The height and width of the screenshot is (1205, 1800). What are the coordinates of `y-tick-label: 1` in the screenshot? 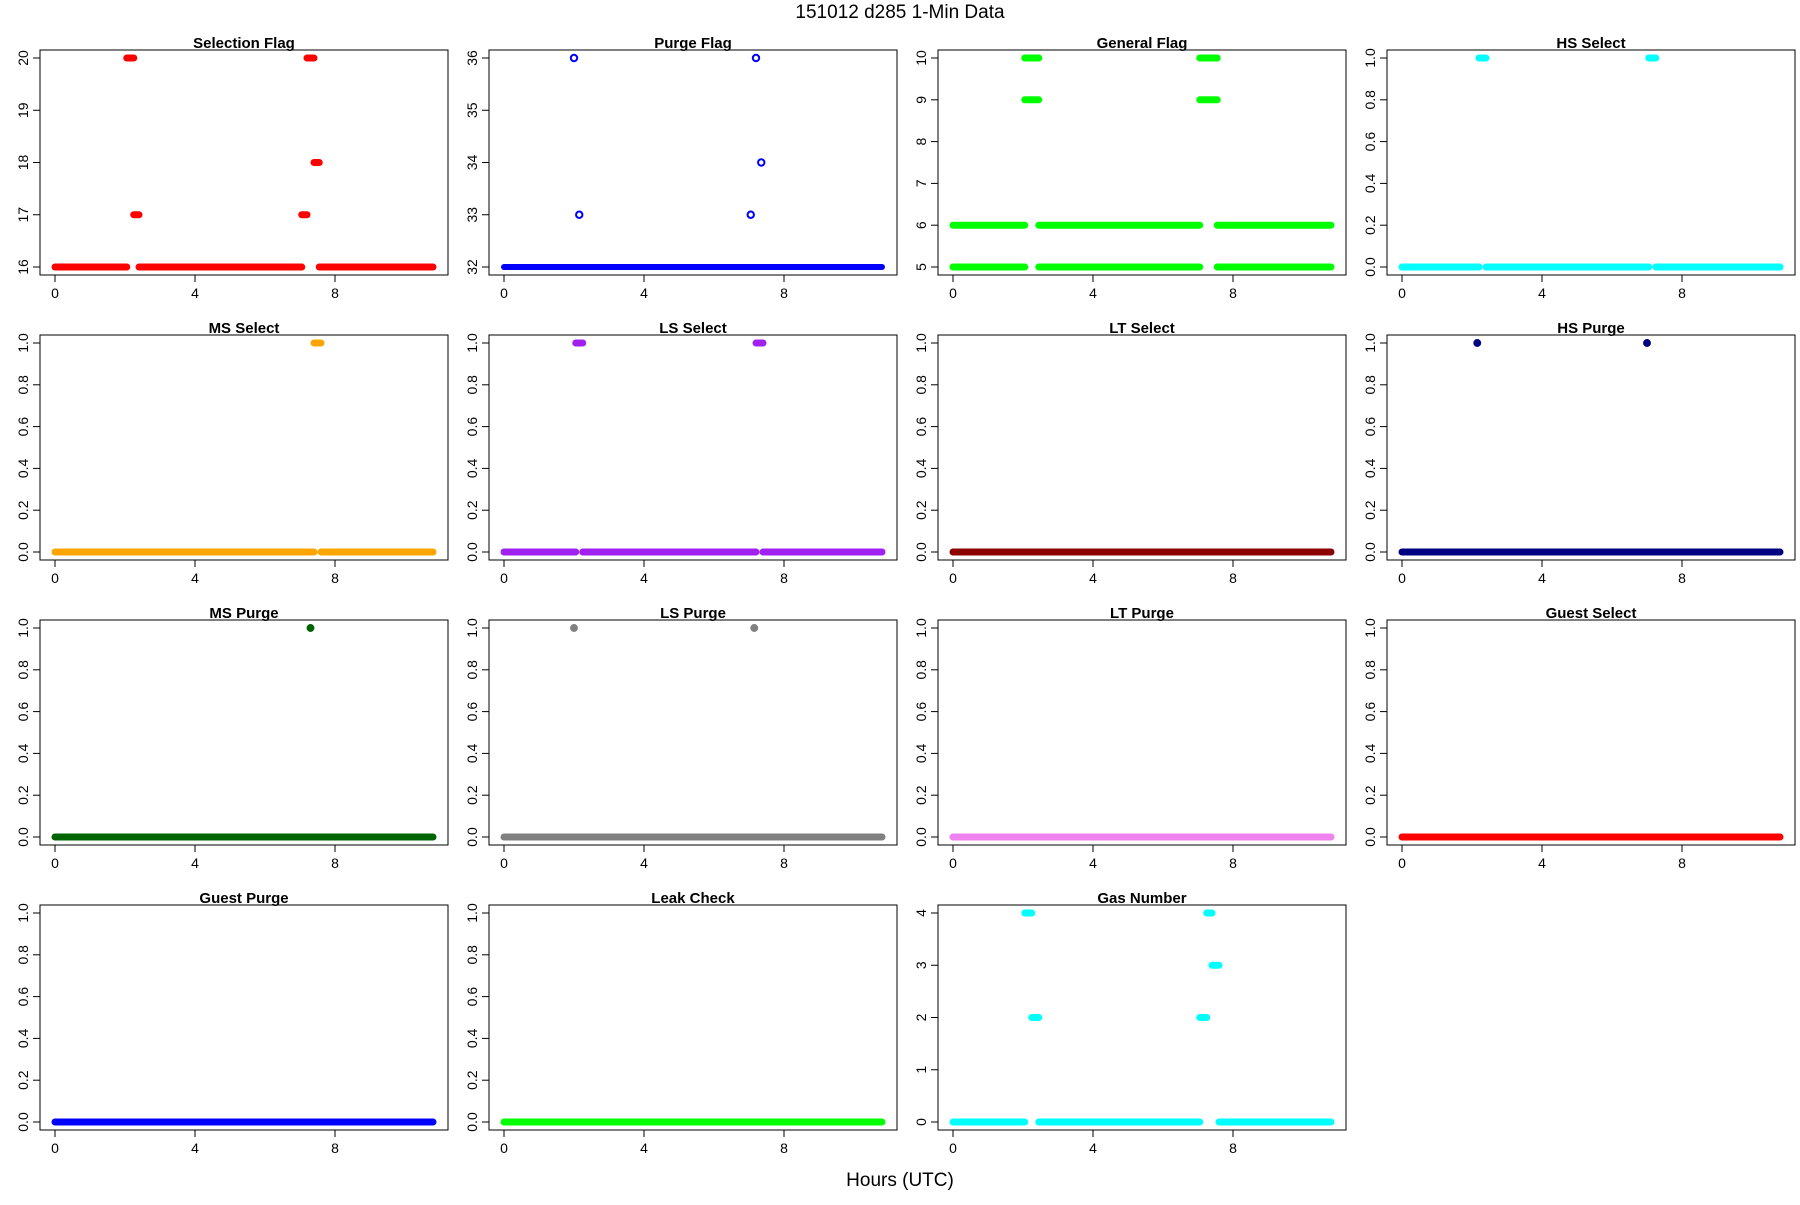 It's located at (921, 1070).